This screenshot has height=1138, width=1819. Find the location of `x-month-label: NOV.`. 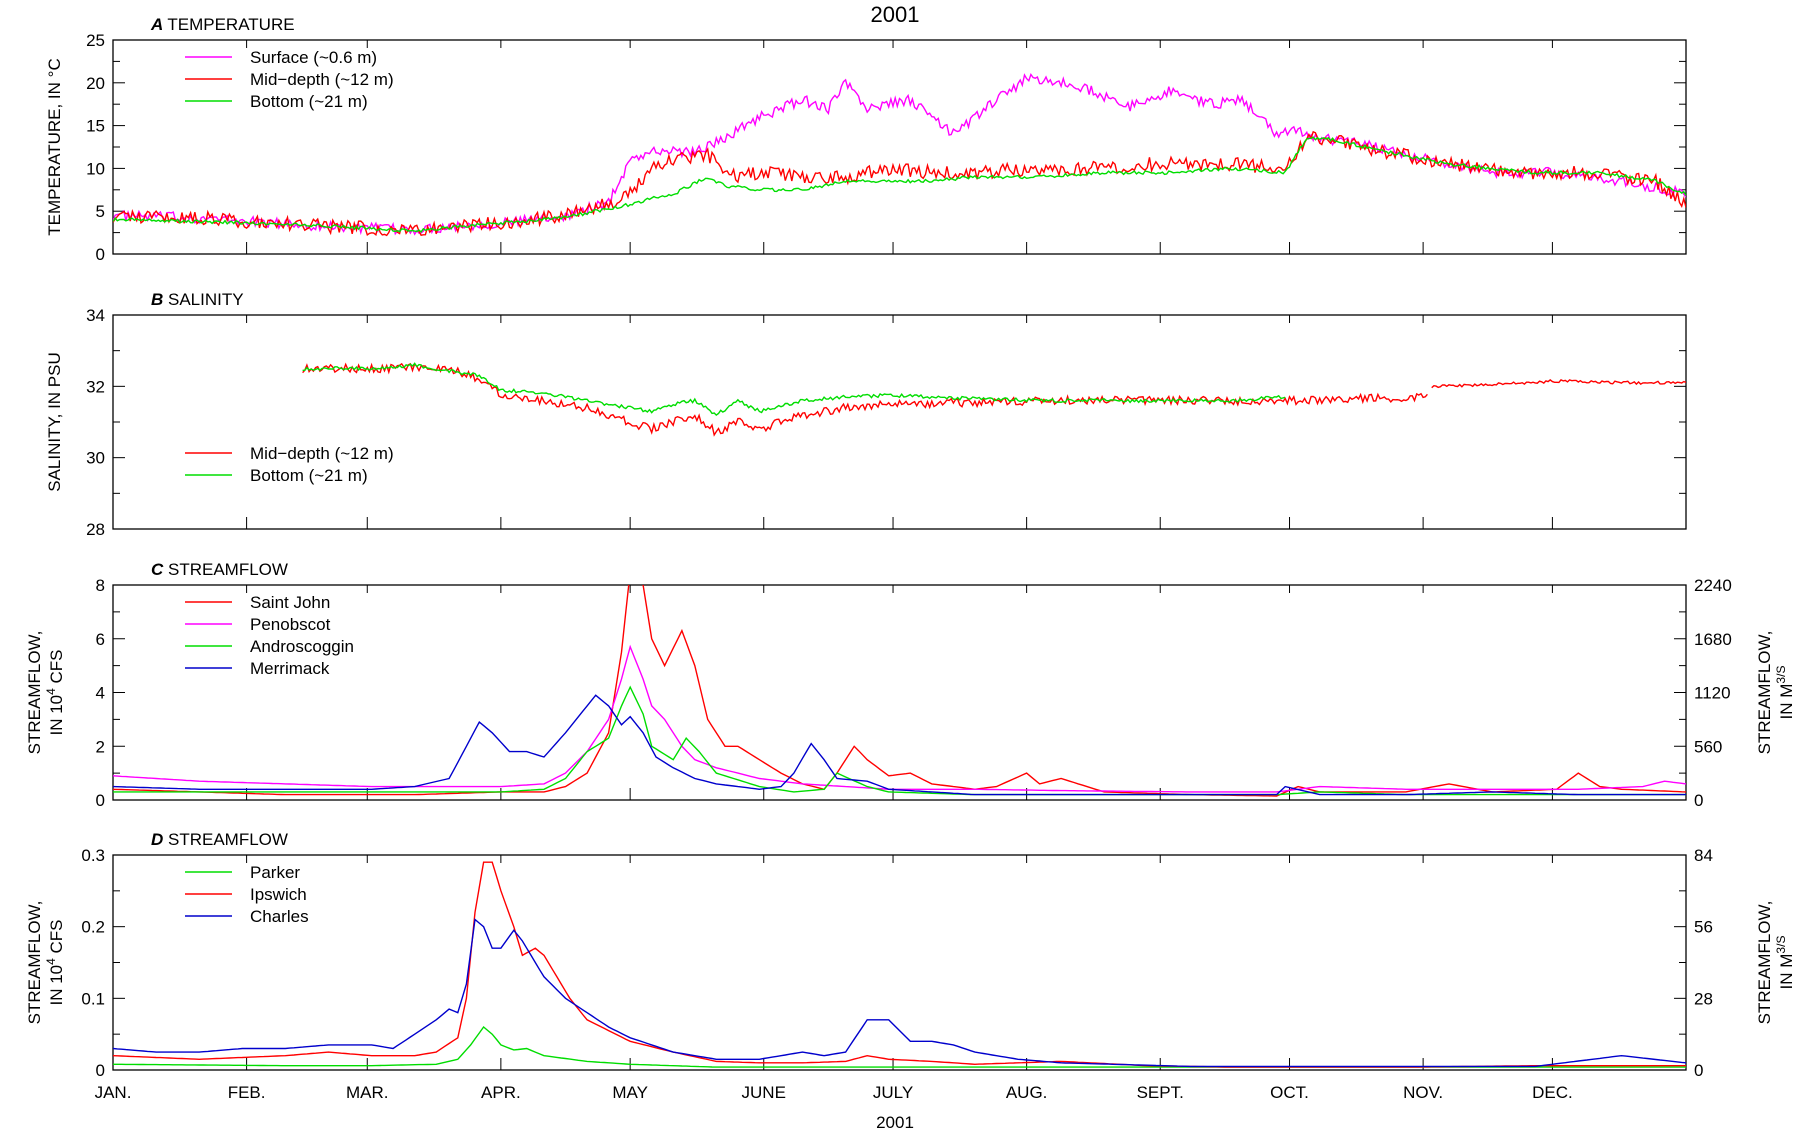

x-month-label: NOV. is located at coordinates (1423, 1092).